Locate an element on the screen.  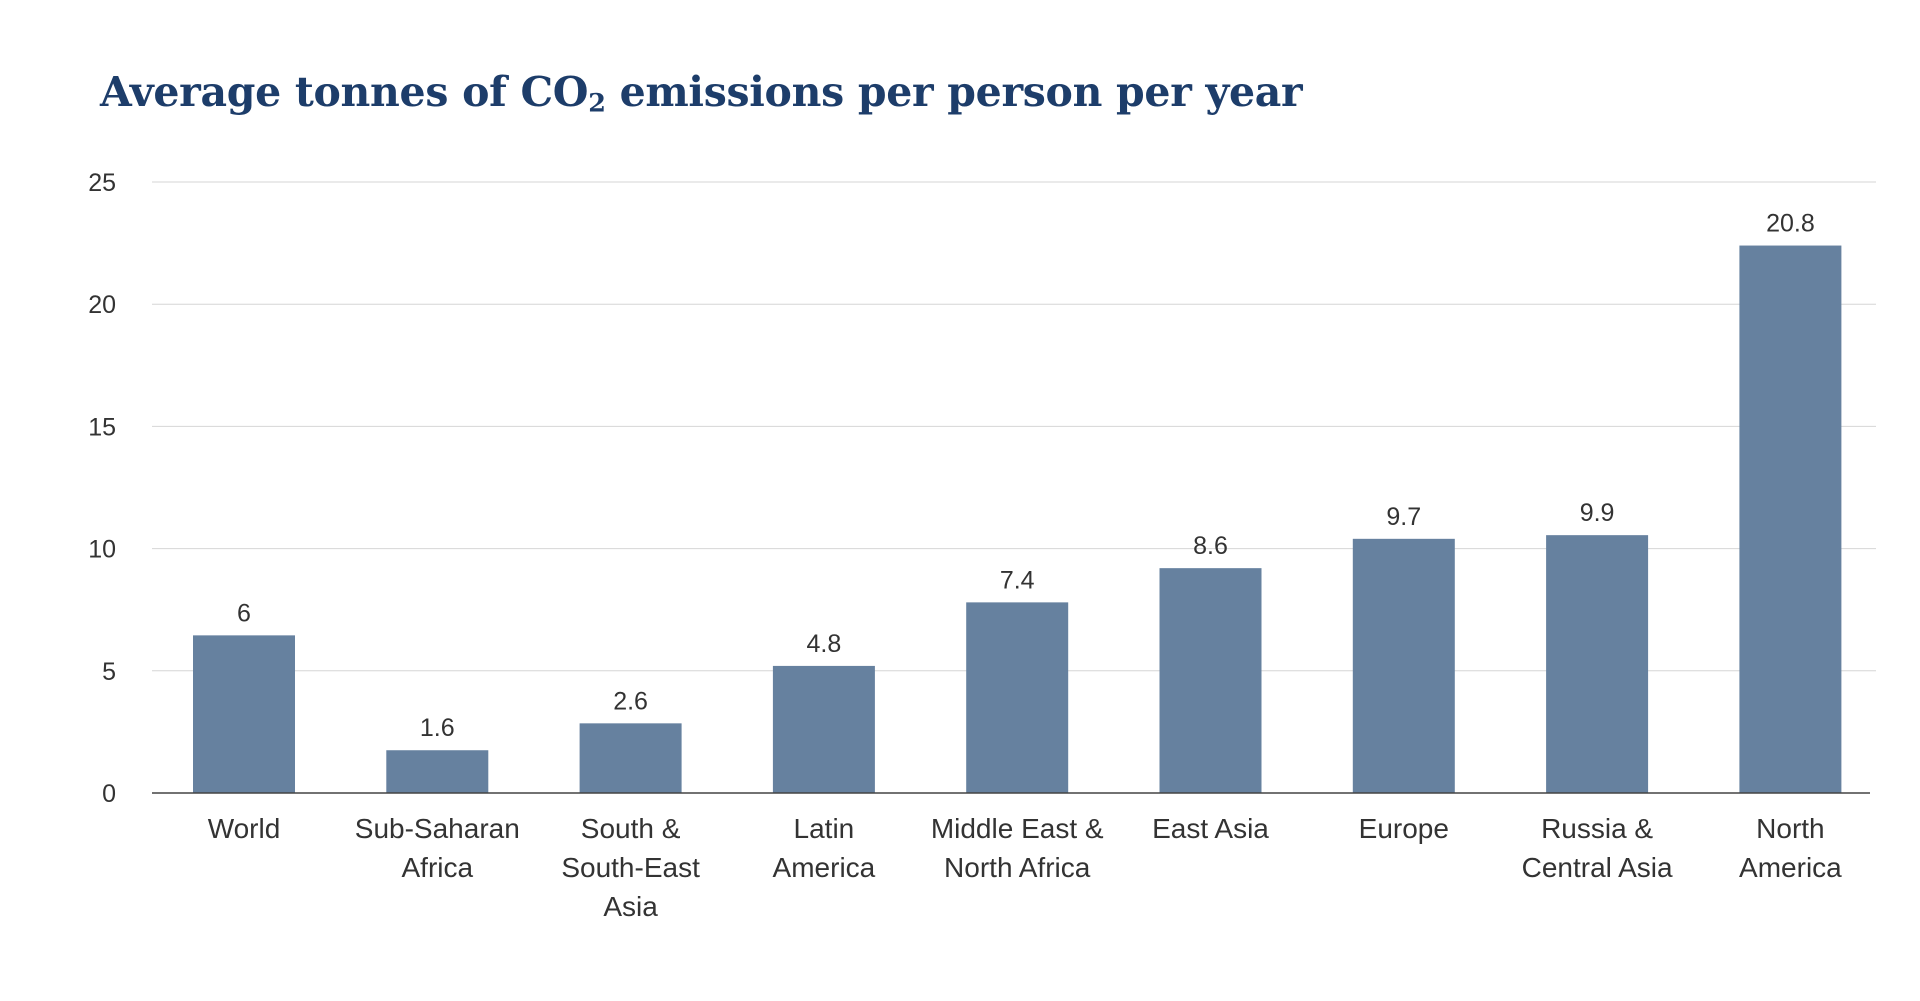
x-tick-label: World is located at coordinates (244, 828).